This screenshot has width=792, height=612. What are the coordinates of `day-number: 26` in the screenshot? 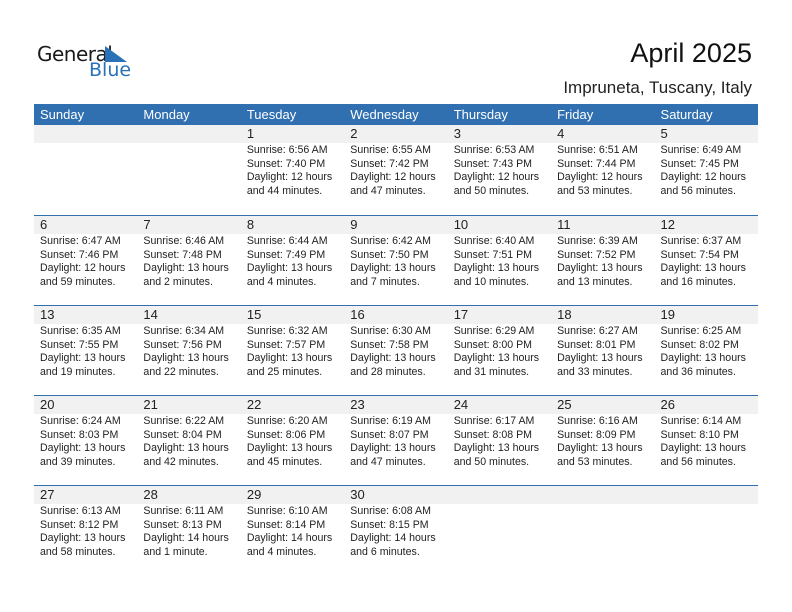 It's located at (667, 404).